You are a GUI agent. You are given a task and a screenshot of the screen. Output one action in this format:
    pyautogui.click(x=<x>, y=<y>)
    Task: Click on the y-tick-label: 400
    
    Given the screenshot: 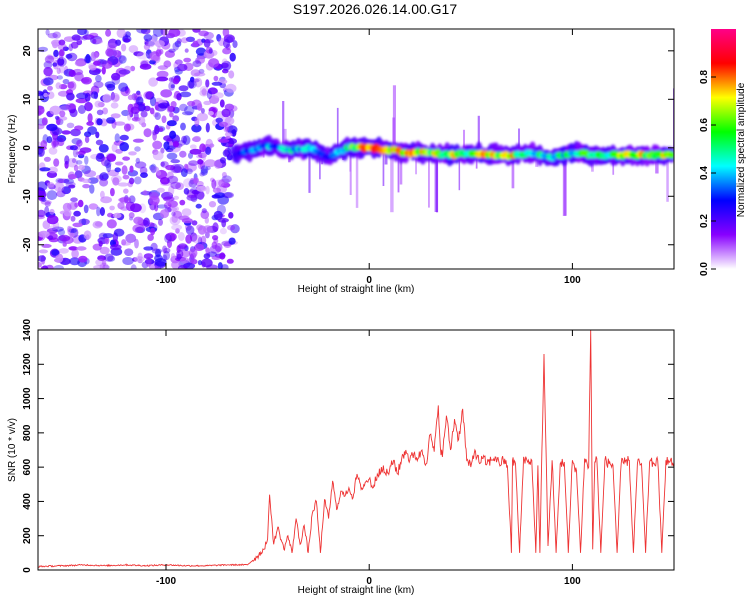 What is the action you would take?
    pyautogui.click(x=27, y=501)
    